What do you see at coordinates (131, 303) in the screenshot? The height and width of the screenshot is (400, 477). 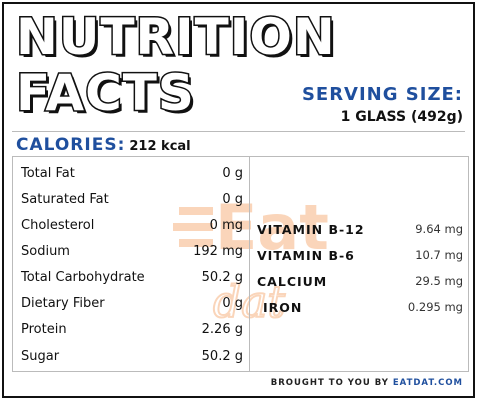 I see `nutrient-row-dietary-fiber: Dietary Fiber 0 g` at bounding box center [131, 303].